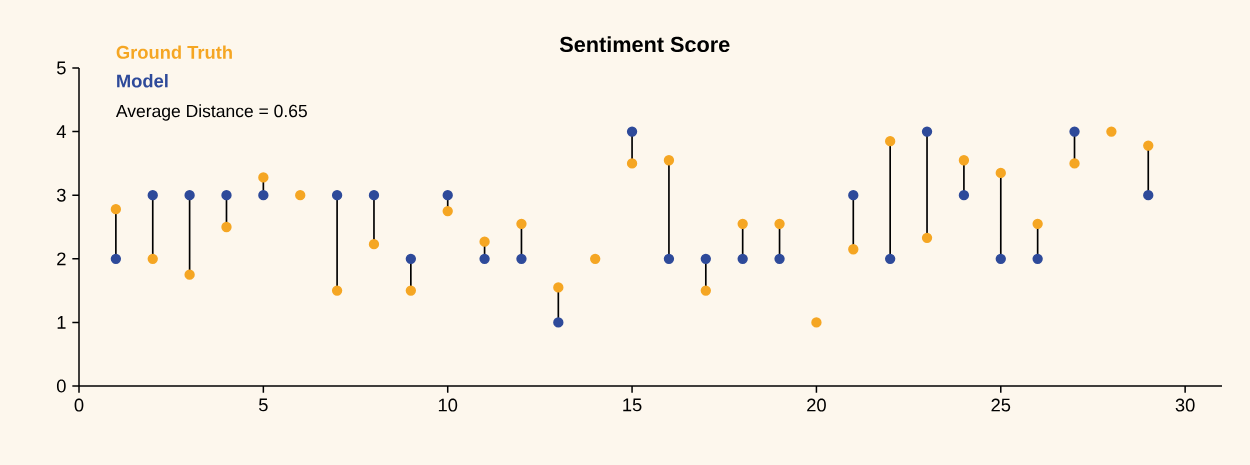 Image resolution: width=1250 pixels, height=465 pixels. What do you see at coordinates (79, 405) in the screenshot?
I see `x-tick-label: 0` at bounding box center [79, 405].